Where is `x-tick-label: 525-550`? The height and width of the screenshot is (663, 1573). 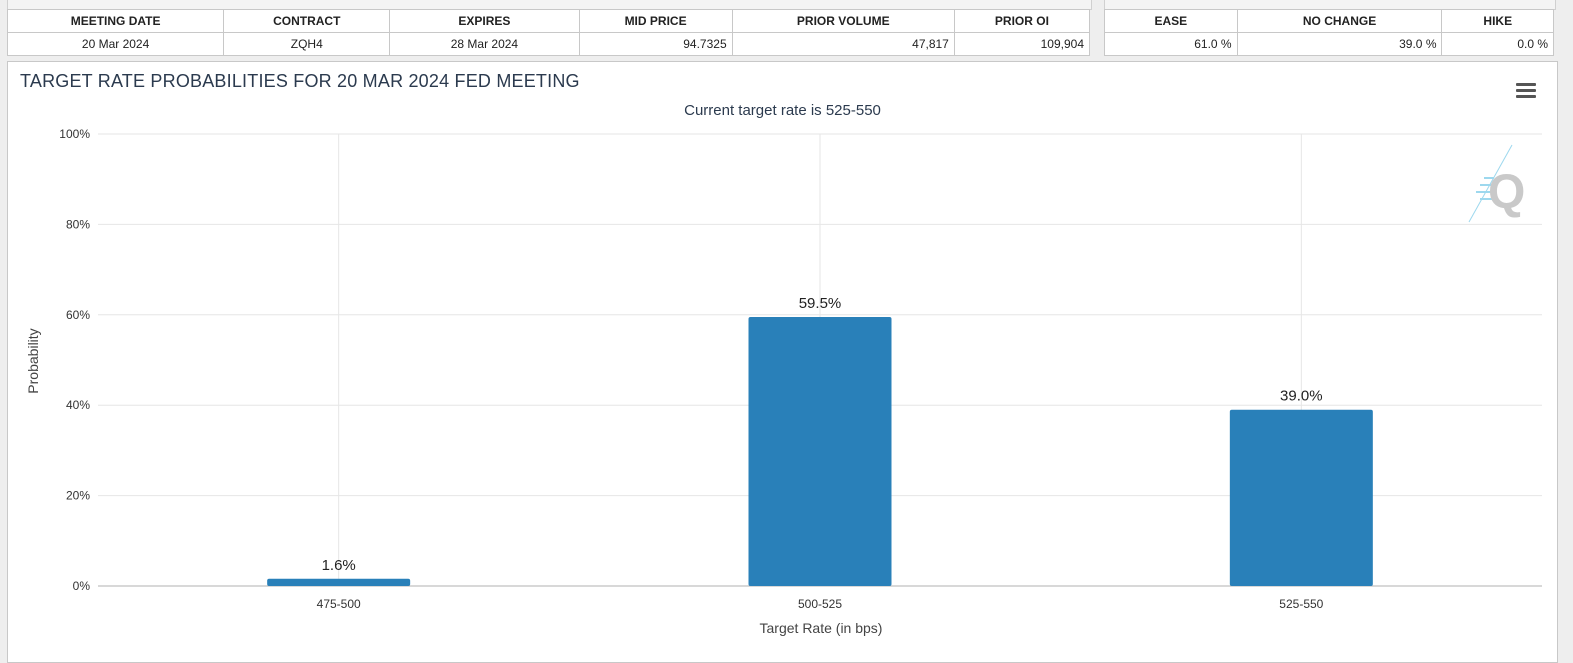 x-tick-label: 525-550 is located at coordinates (1301, 604).